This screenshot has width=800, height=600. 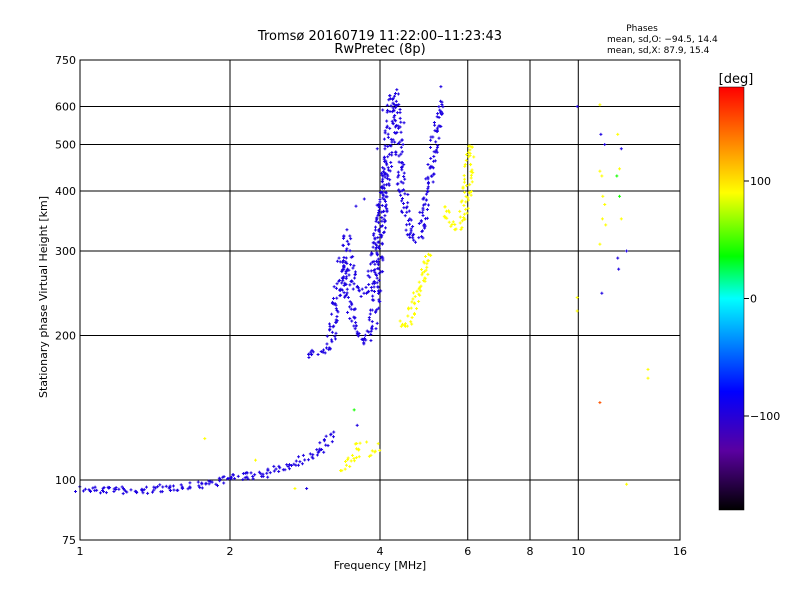 What do you see at coordinates (762, 299) in the screenshot?
I see `colorbar-ticks: 100 0 −100` at bounding box center [762, 299].